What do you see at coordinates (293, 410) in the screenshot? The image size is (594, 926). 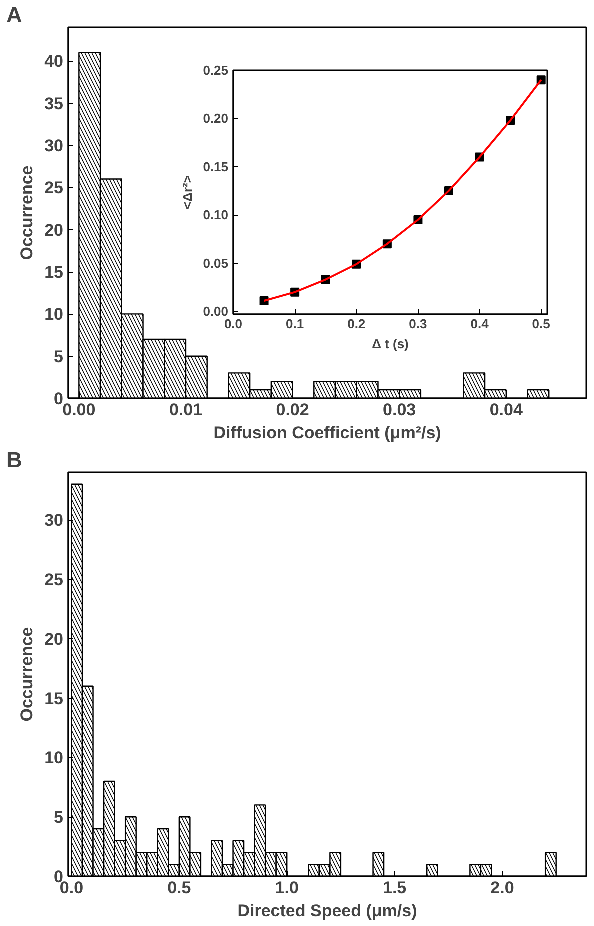 I see `x-tick-label: 0.02` at bounding box center [293, 410].